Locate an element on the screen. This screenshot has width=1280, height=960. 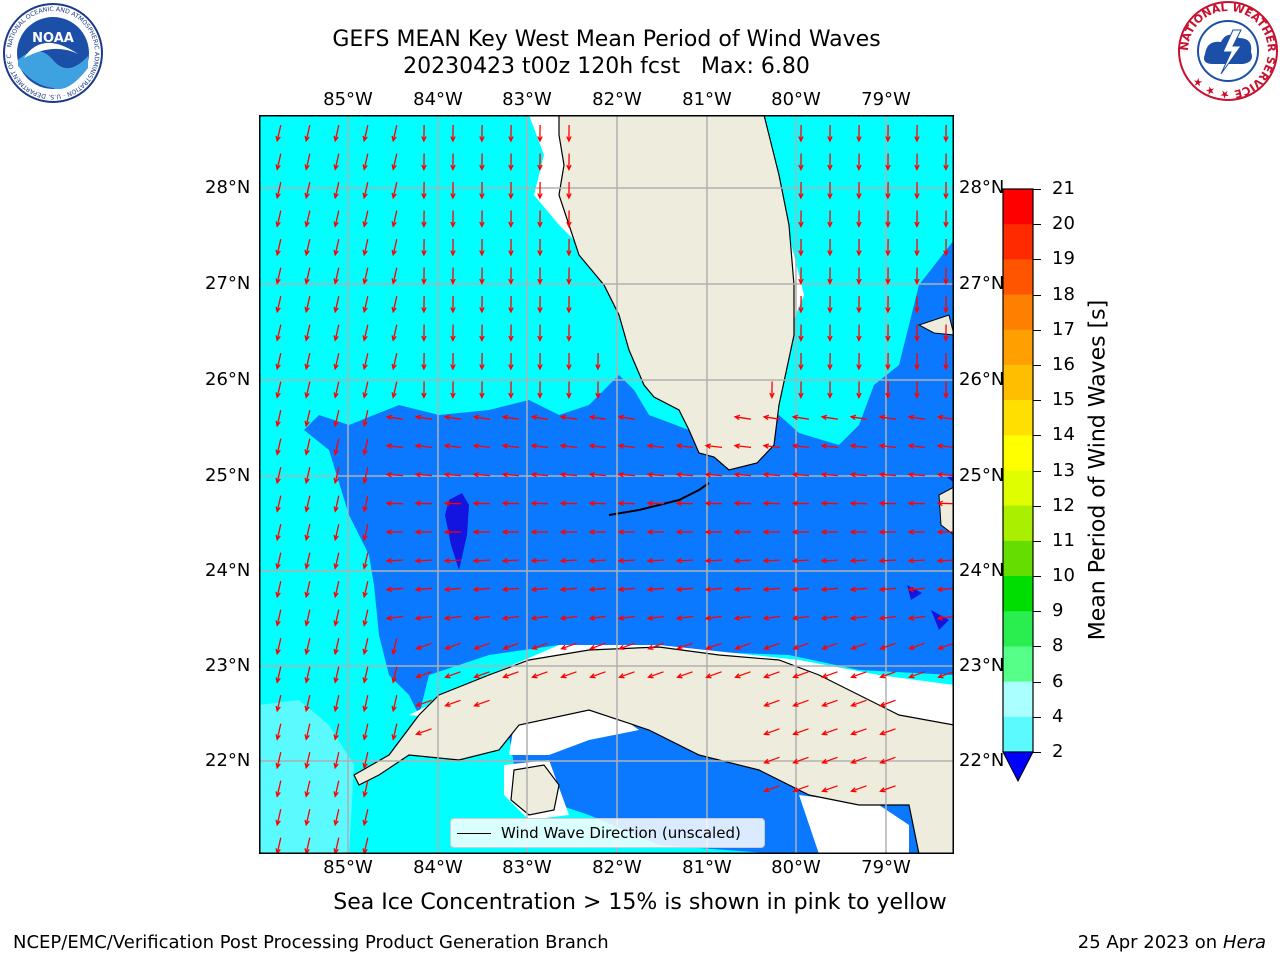
colorbar is located at coordinates (1018, 485).